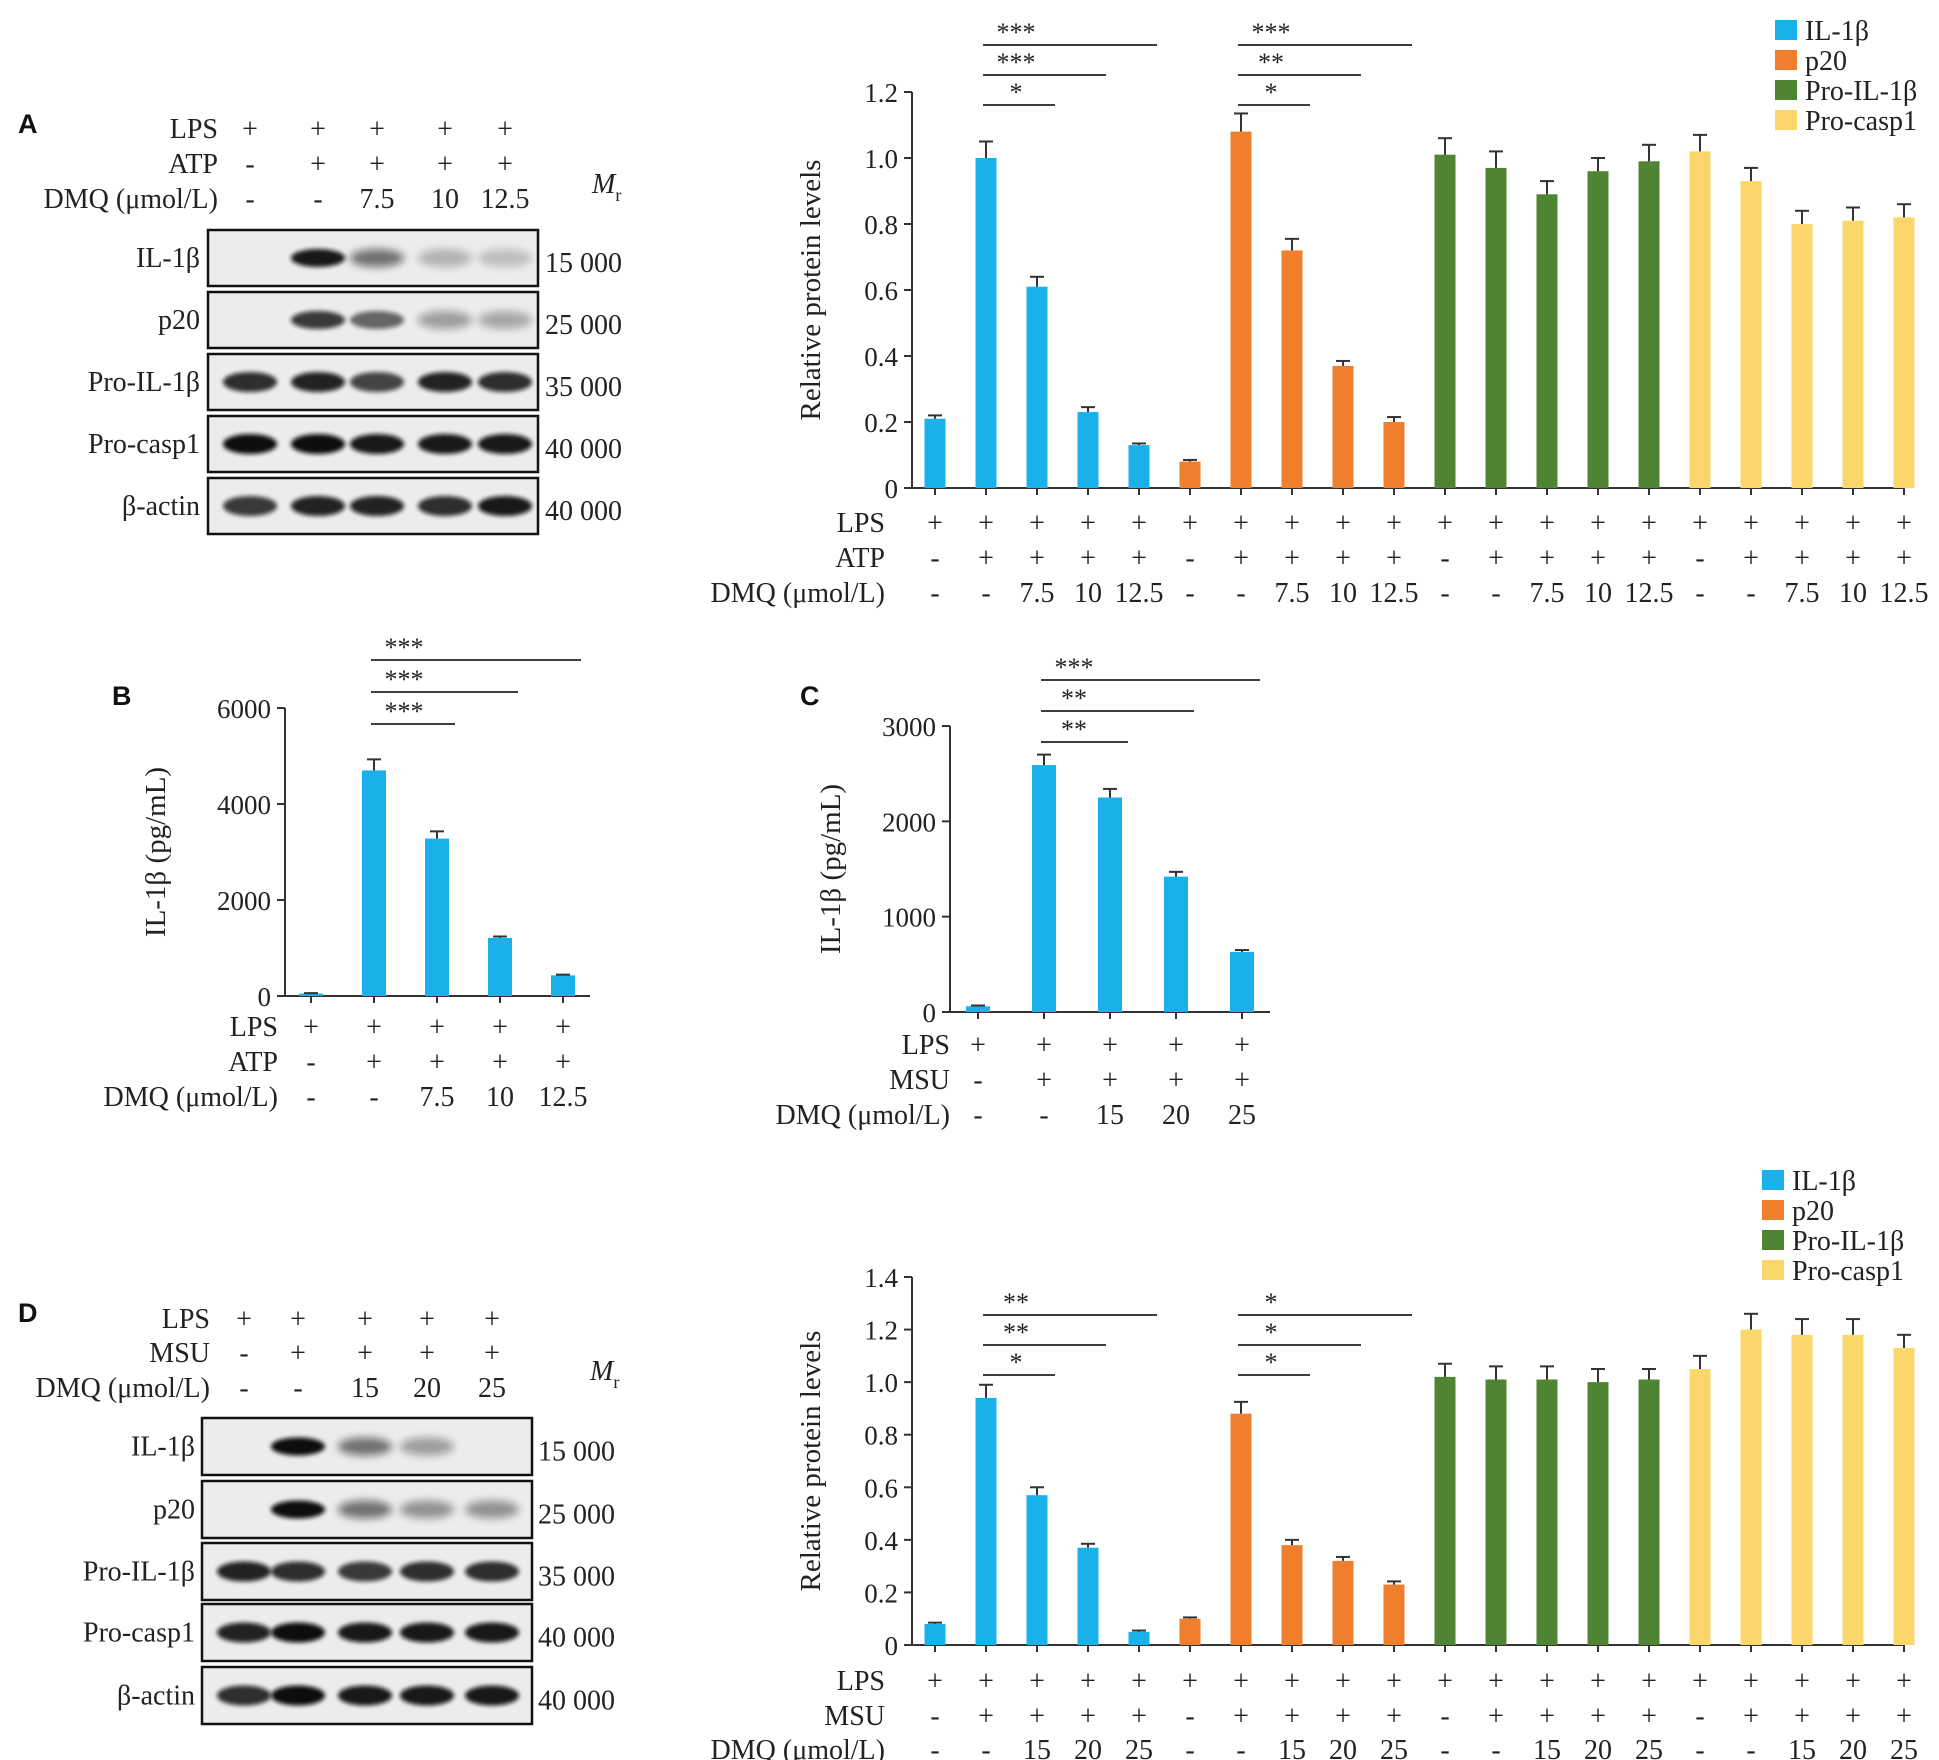 Image resolution: width=1939 pixels, height=1760 pixels. What do you see at coordinates (191, 1097) in the screenshot?
I see `condition-label: DMQ (μmol/L)` at bounding box center [191, 1097].